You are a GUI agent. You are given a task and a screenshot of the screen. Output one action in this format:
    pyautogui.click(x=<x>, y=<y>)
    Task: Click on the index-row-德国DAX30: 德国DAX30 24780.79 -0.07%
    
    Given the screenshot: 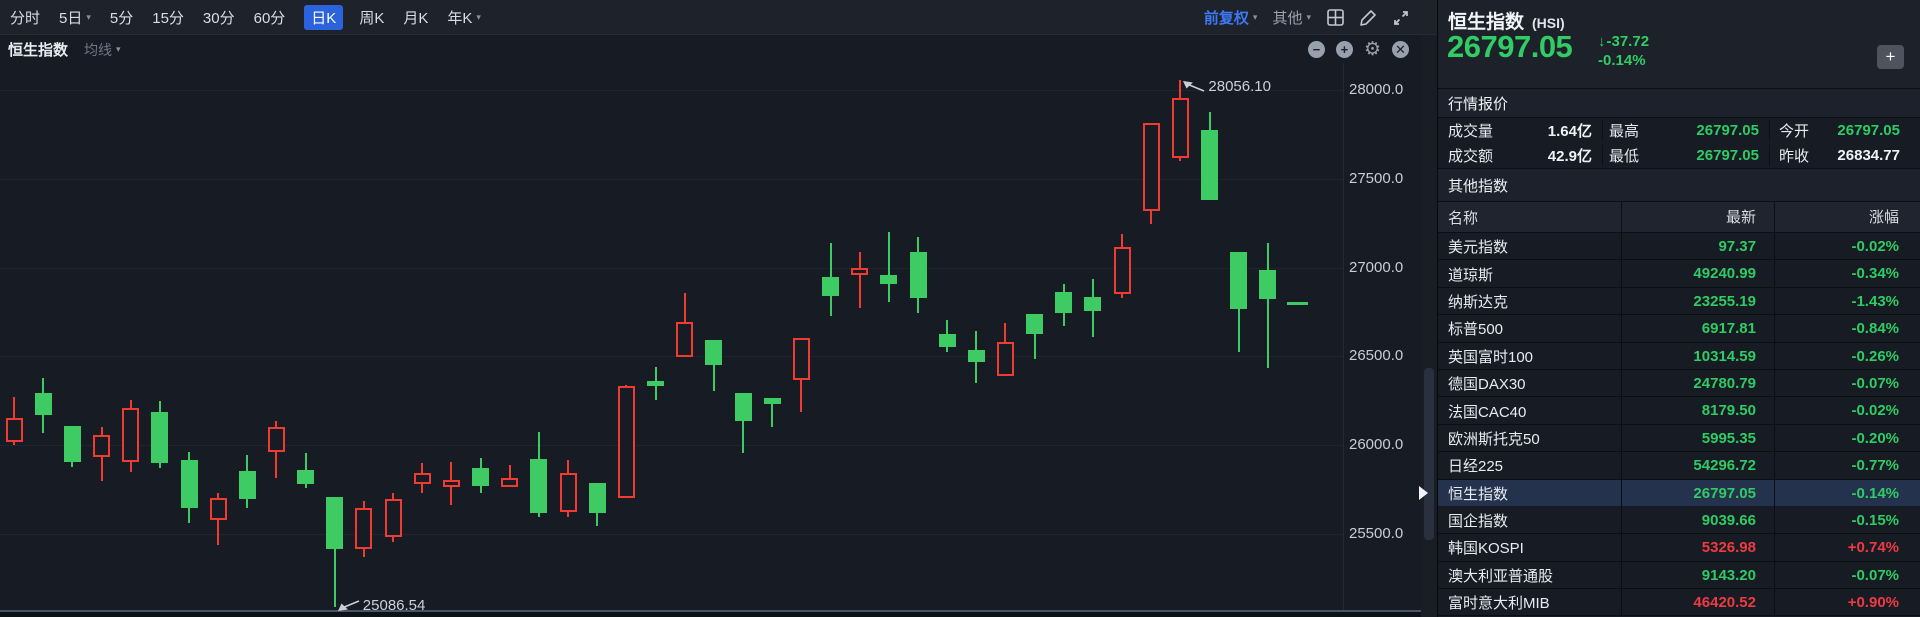 What is the action you would take?
    pyautogui.click(x=1679, y=383)
    